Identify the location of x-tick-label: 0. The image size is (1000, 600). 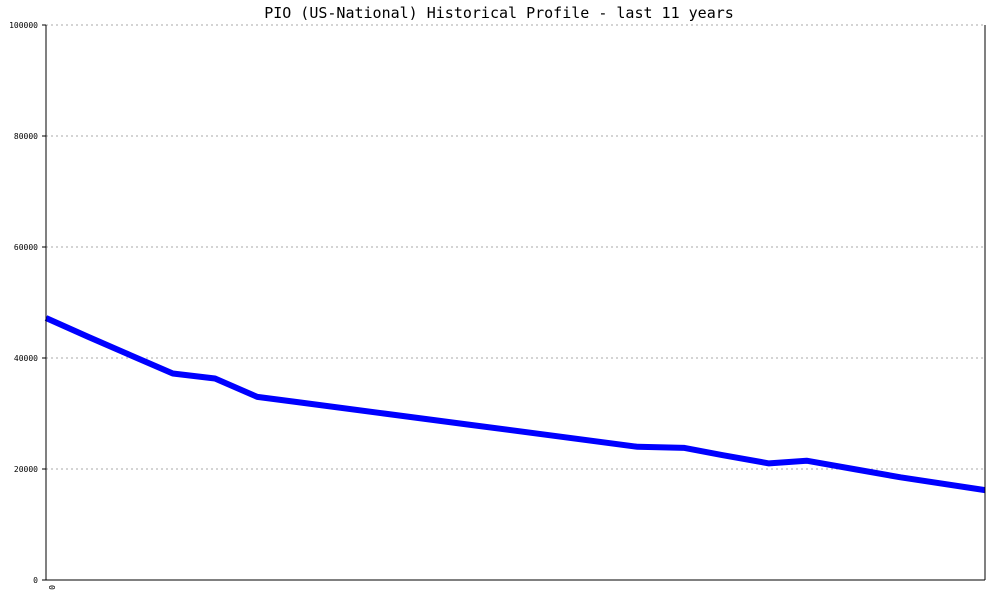
(51, 587).